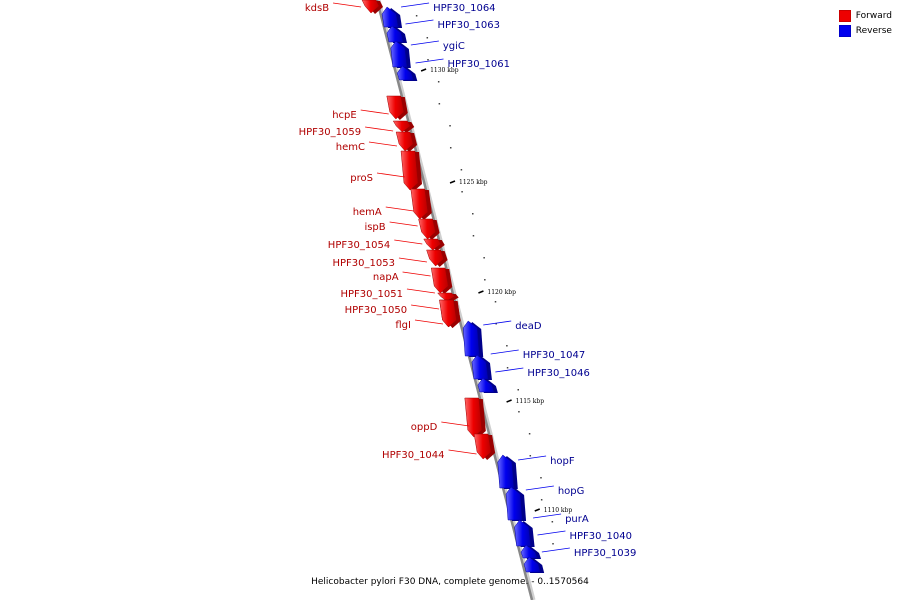 The width and height of the screenshot is (900, 600). Describe the element at coordinates (516, 503) in the screenshot. I see `gene-hopG` at that location.